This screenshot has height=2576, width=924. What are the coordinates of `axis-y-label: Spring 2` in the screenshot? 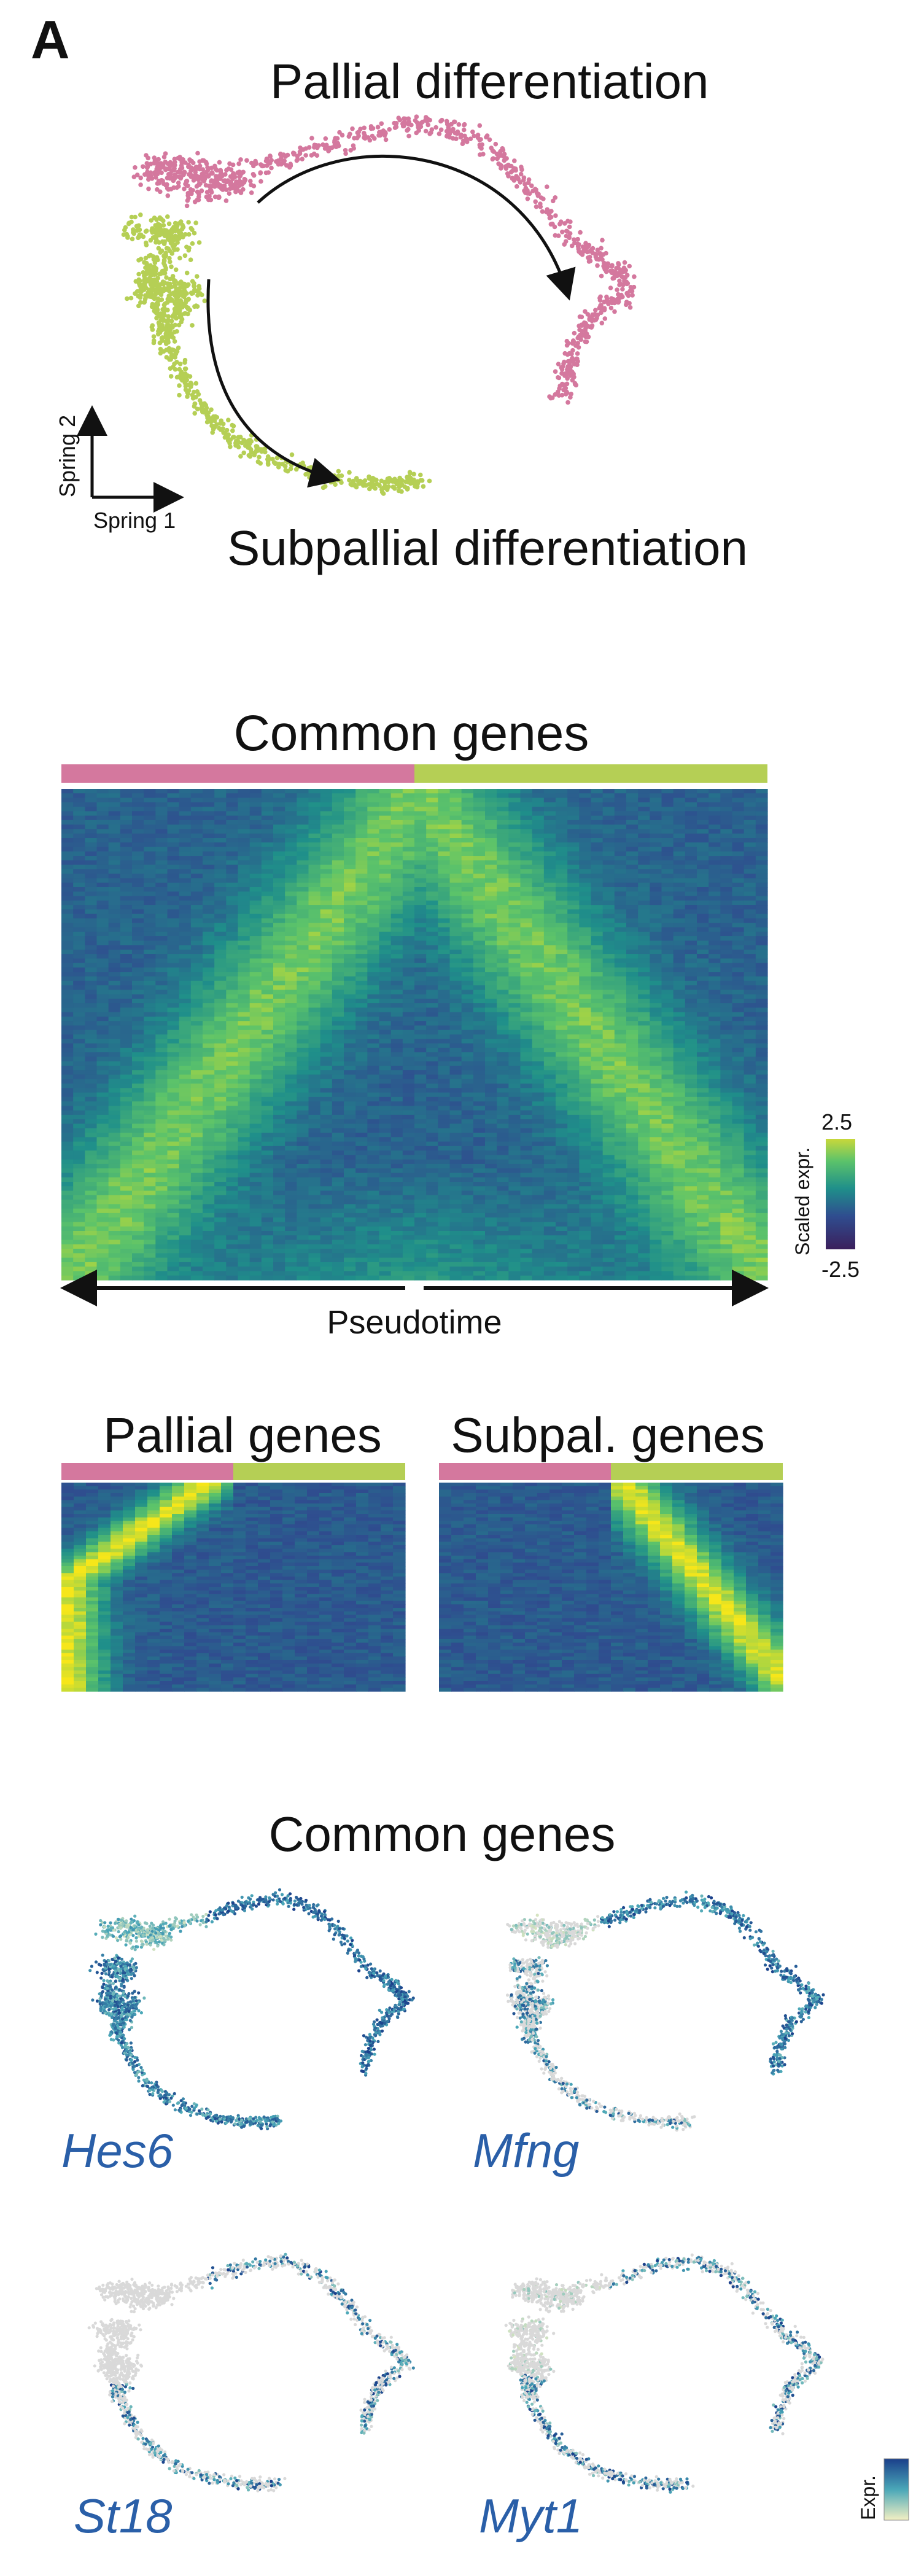 It's located at (68, 456).